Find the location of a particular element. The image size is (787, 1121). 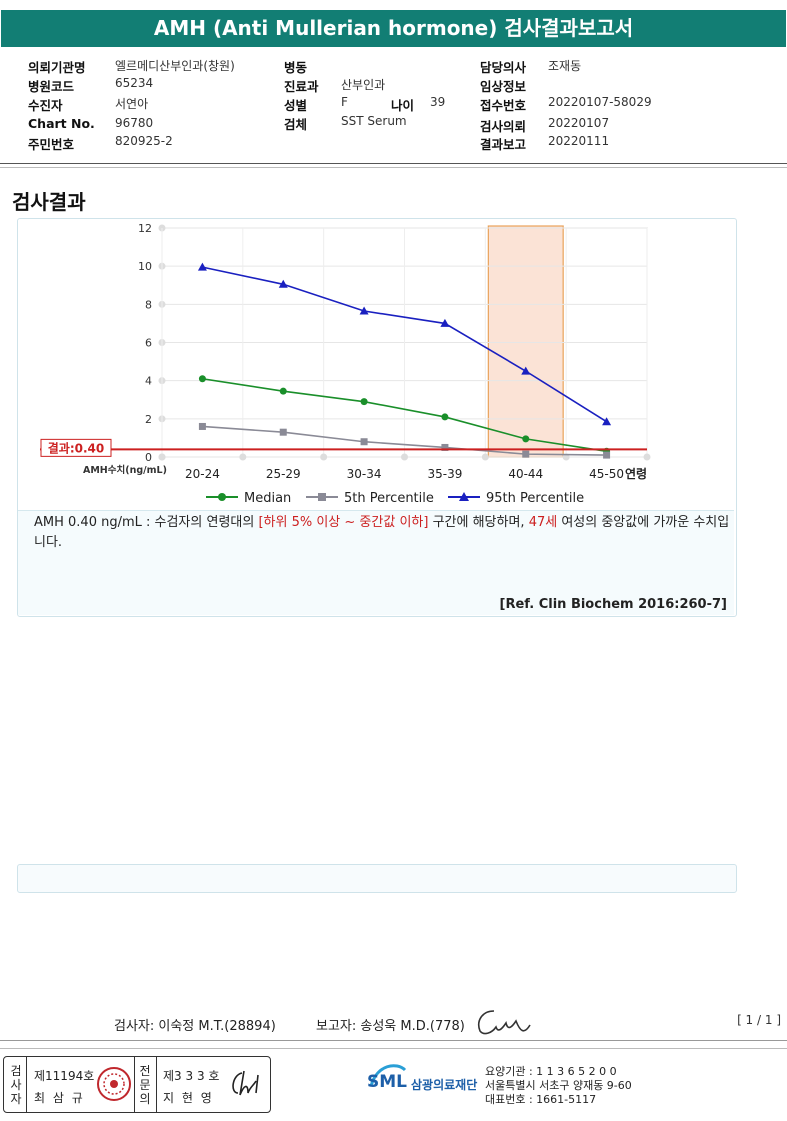

legend-label: 95th Percentile is located at coordinates (535, 498).